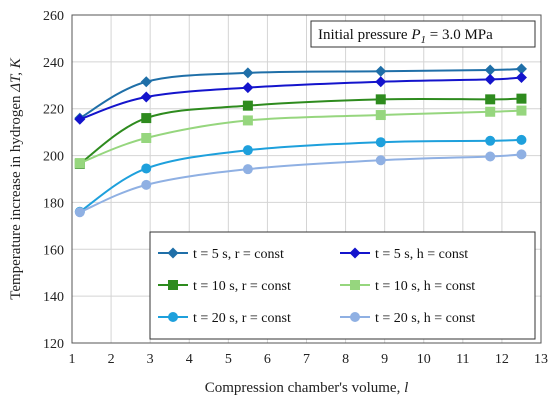 The width and height of the screenshot is (550, 407). What do you see at coordinates (502, 359) in the screenshot?
I see `x-tick-label: 12` at bounding box center [502, 359].